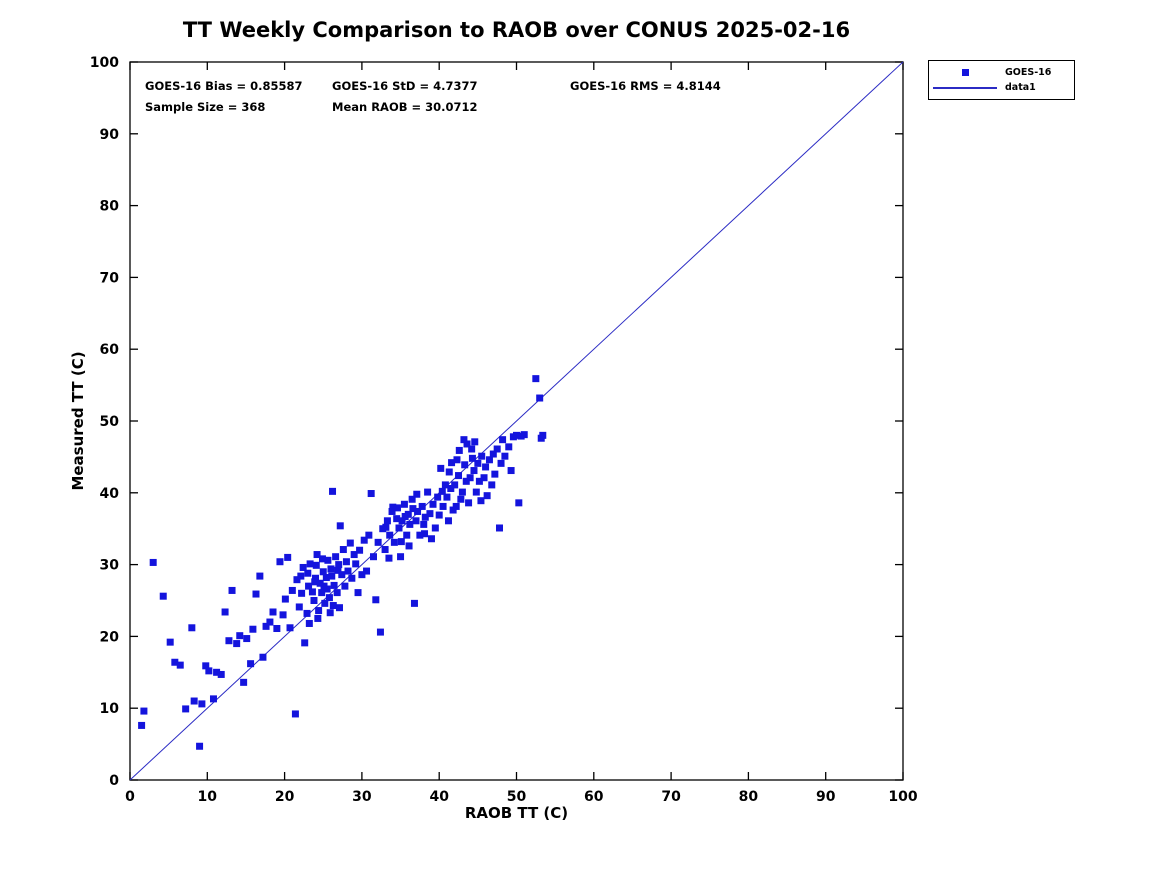  Describe the element at coordinates (439, 797) in the screenshot. I see `x-tick-label: 40` at that location.